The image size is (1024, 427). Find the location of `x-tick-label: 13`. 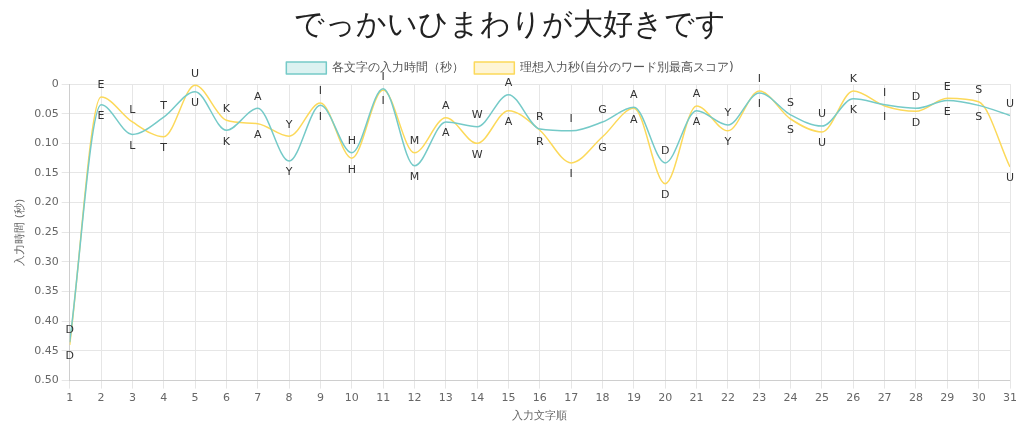

x-tick-label: 13 is located at coordinates (445, 398).